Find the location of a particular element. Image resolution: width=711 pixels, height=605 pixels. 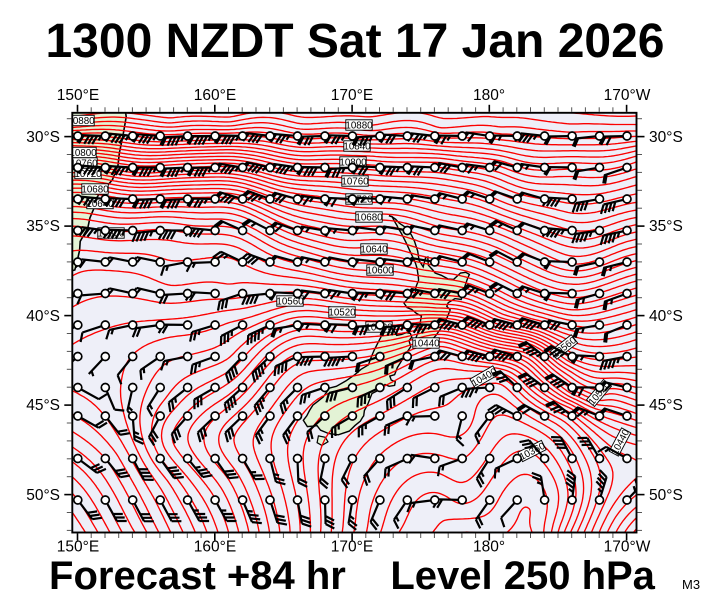

svg-text: 1300 NZDT Sat 17 Jan 2026 is located at coordinates (354, 41).